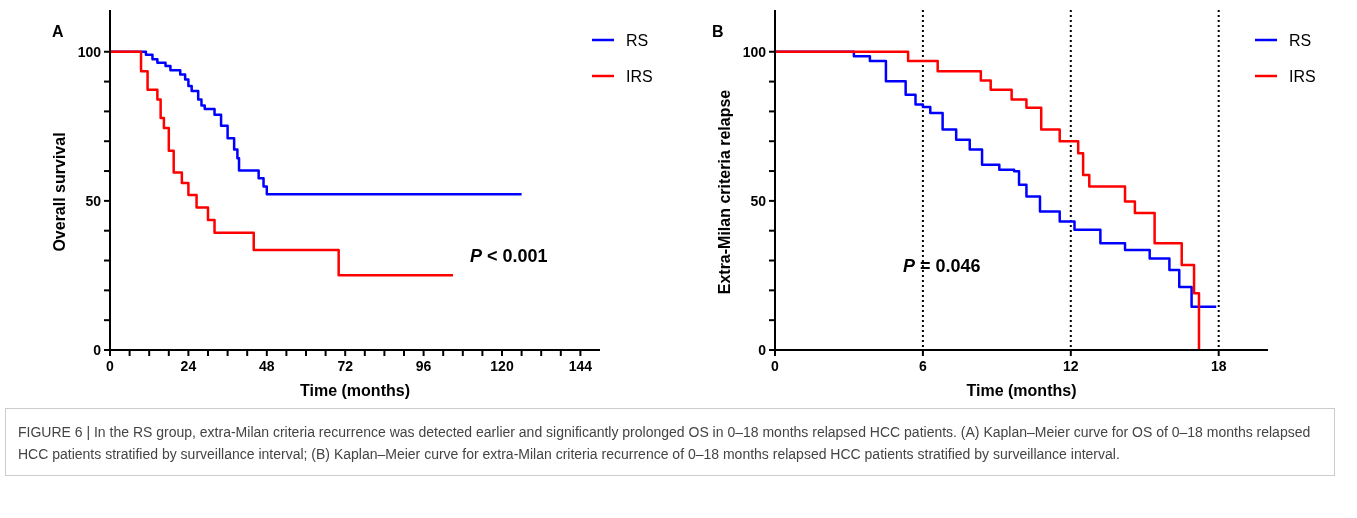 This screenshot has height=518, width=1357. I want to click on x-tick-label: 96, so click(423, 366).